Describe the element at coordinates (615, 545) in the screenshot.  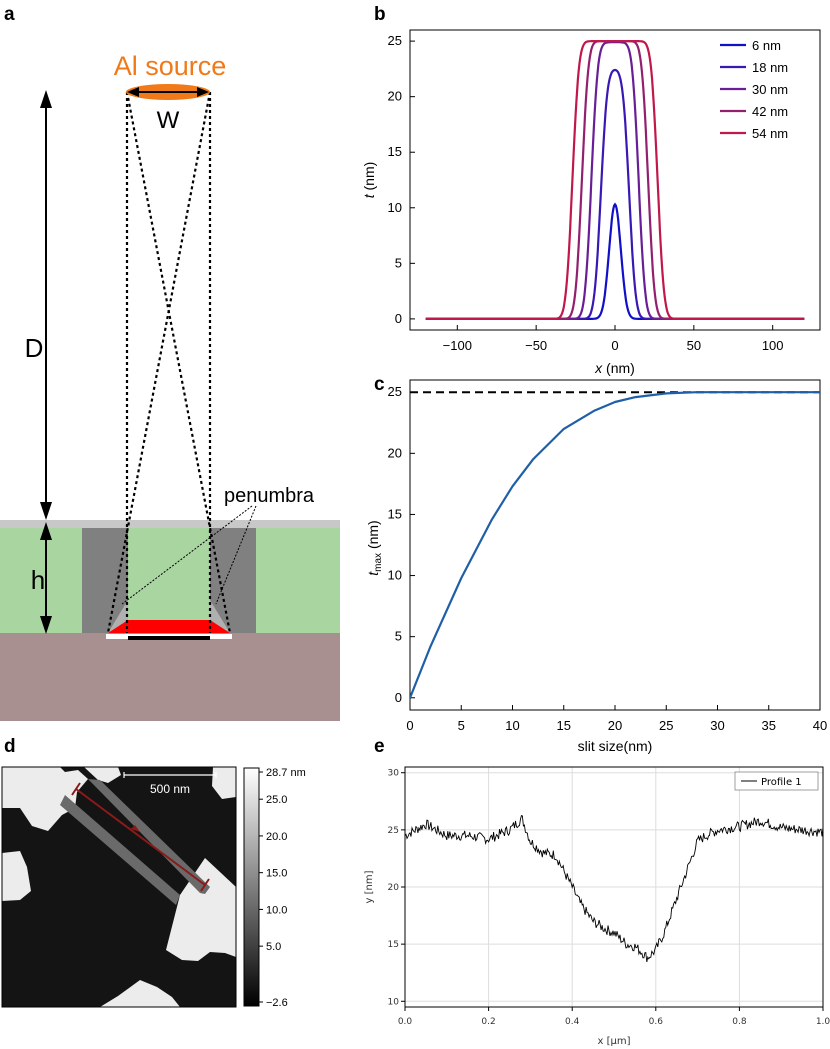
I see `series-group-c` at that location.